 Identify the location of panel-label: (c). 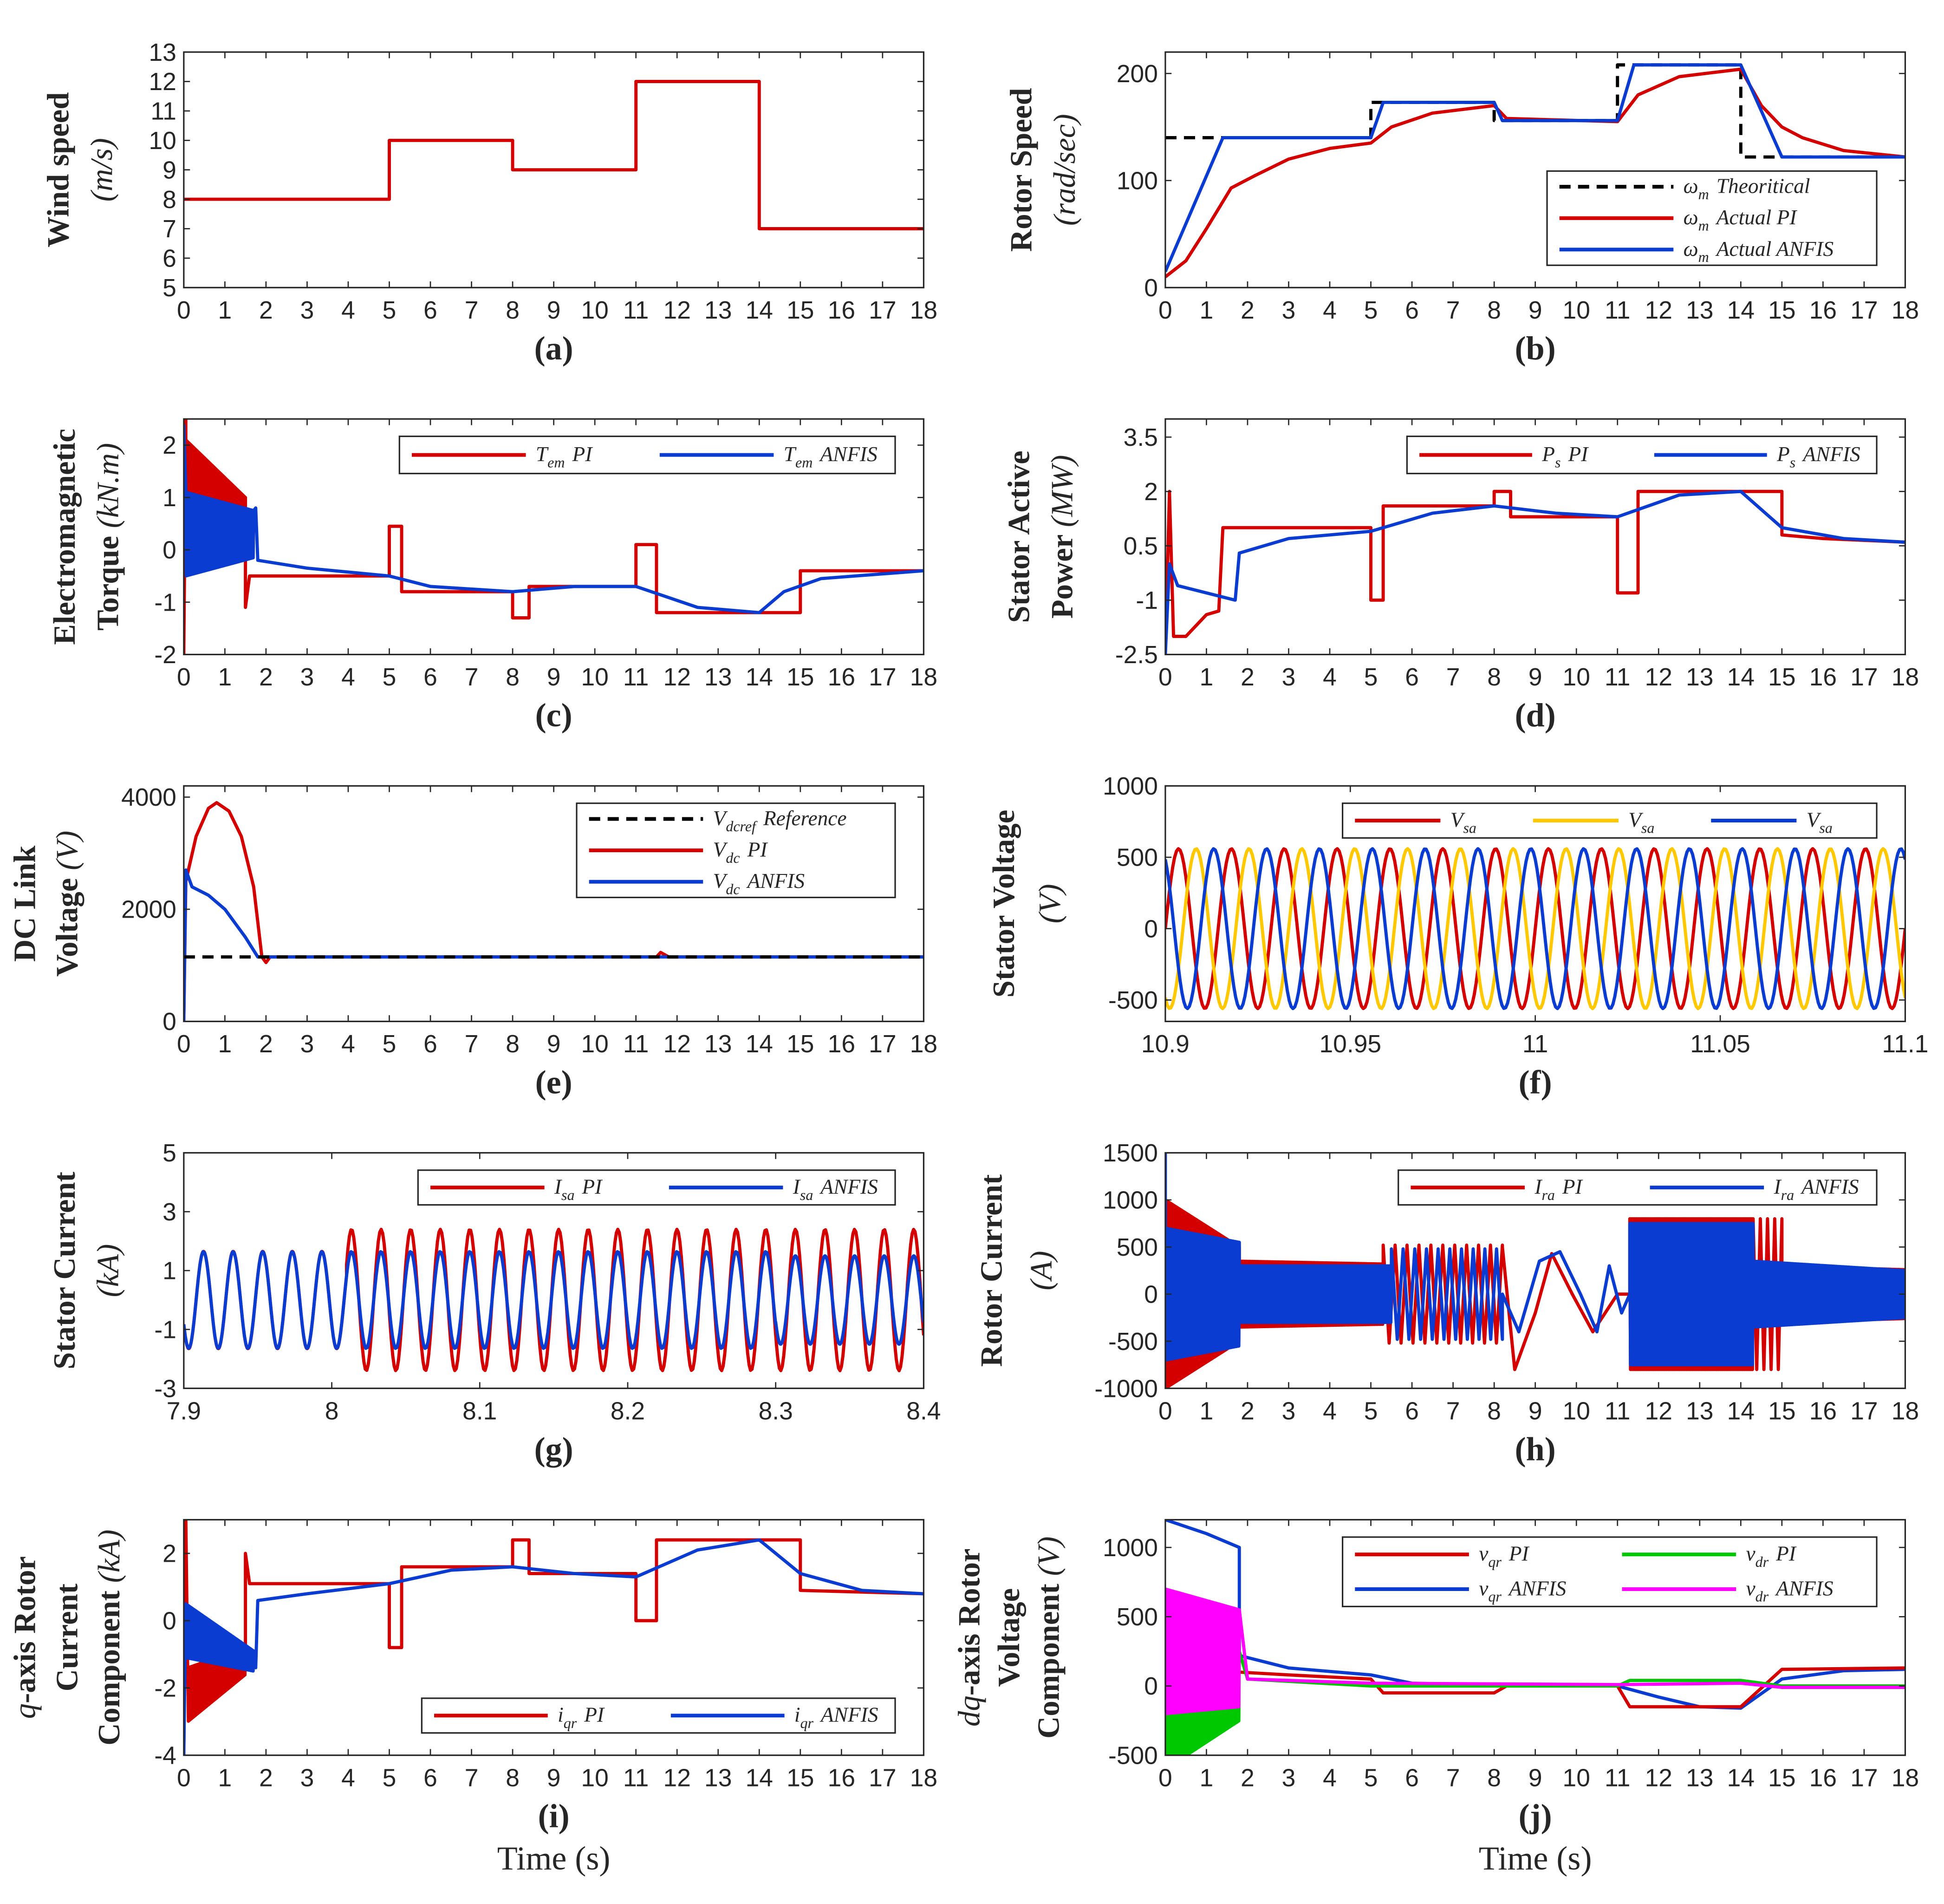
(553, 715).